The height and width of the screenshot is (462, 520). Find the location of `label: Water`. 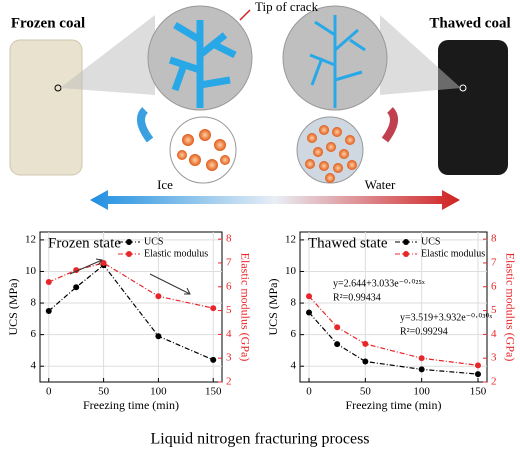

label: Water is located at coordinates (380, 184).